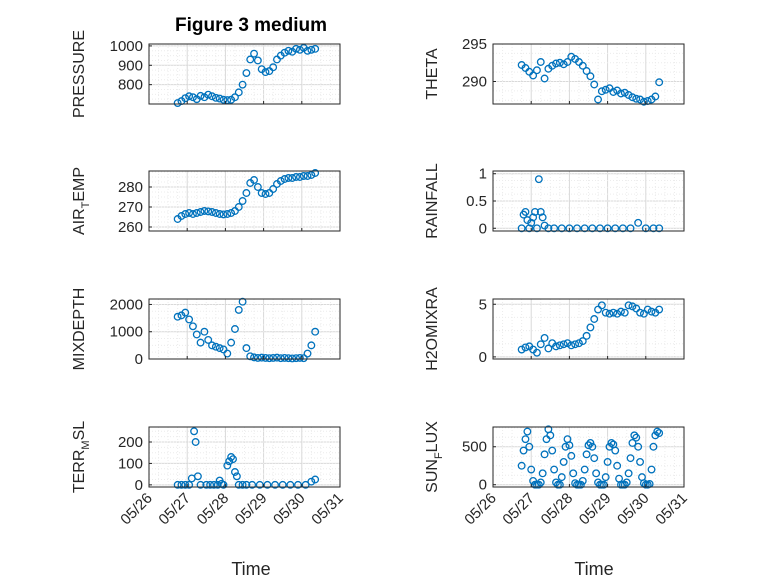 Image resolution: width=778 pixels, height=583 pixels. I want to click on y-axis-label: MIXDEPTH, so click(79, 329).